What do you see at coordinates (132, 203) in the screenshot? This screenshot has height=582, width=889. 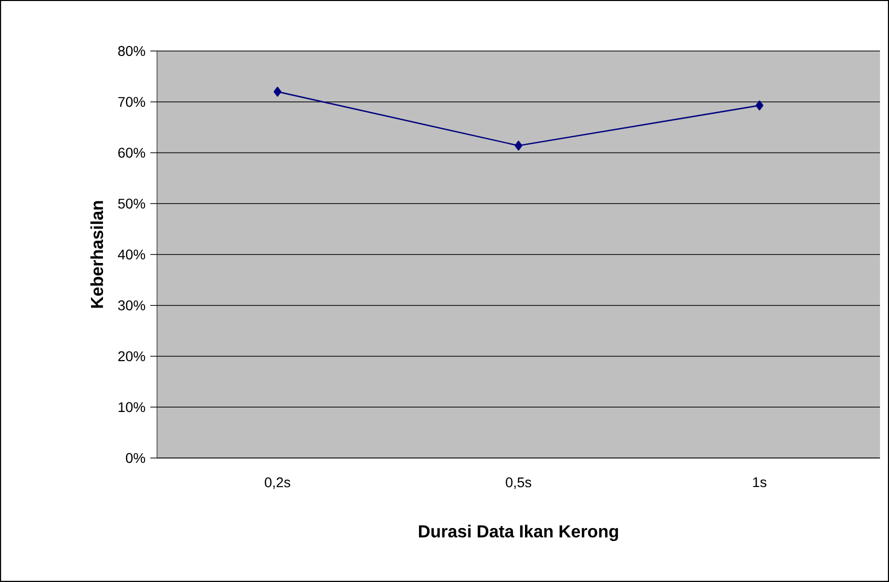 I see `y-tick-label: 50%` at bounding box center [132, 203].